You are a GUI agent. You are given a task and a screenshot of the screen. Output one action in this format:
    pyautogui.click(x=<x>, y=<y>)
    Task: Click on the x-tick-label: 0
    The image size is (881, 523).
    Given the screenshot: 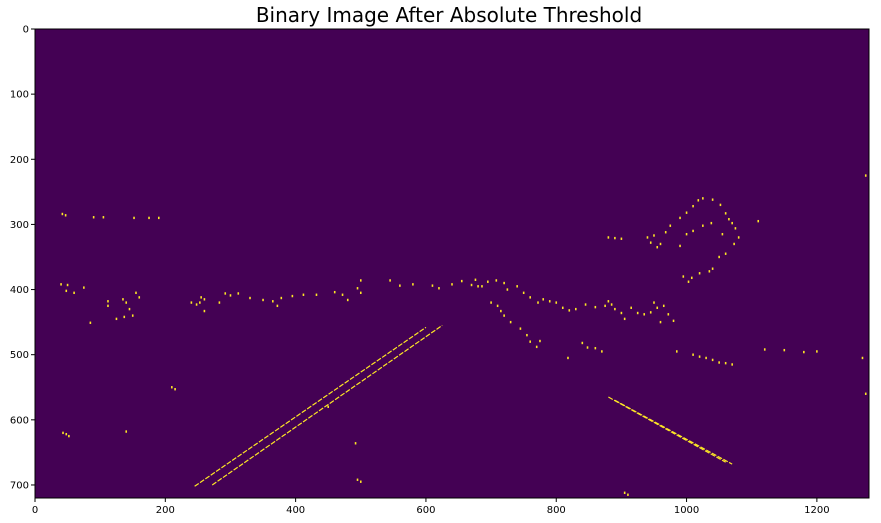 What is the action you would take?
    pyautogui.click(x=35, y=510)
    